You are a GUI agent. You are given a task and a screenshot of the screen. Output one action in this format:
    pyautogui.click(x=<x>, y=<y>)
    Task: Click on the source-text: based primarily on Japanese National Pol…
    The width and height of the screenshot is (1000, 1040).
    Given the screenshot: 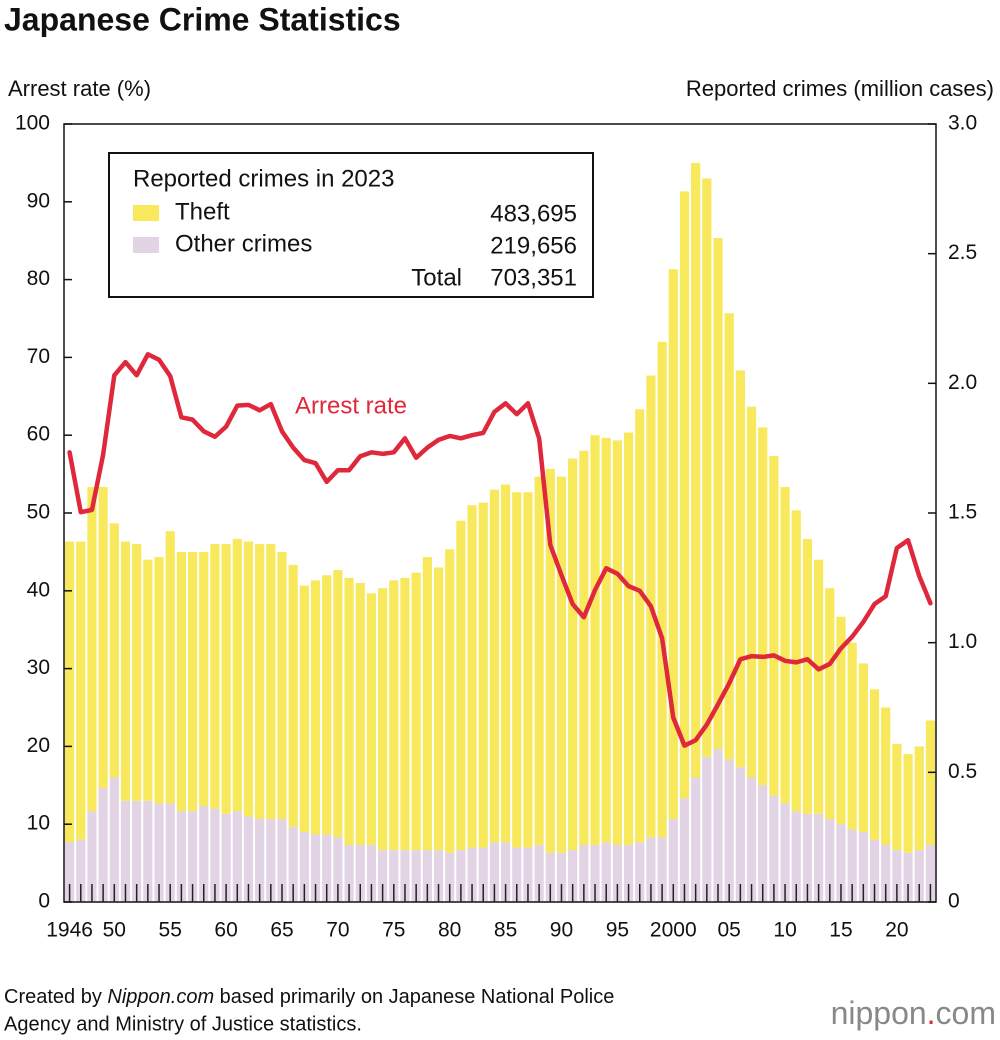 What is the action you would take?
    pyautogui.click(x=414, y=997)
    